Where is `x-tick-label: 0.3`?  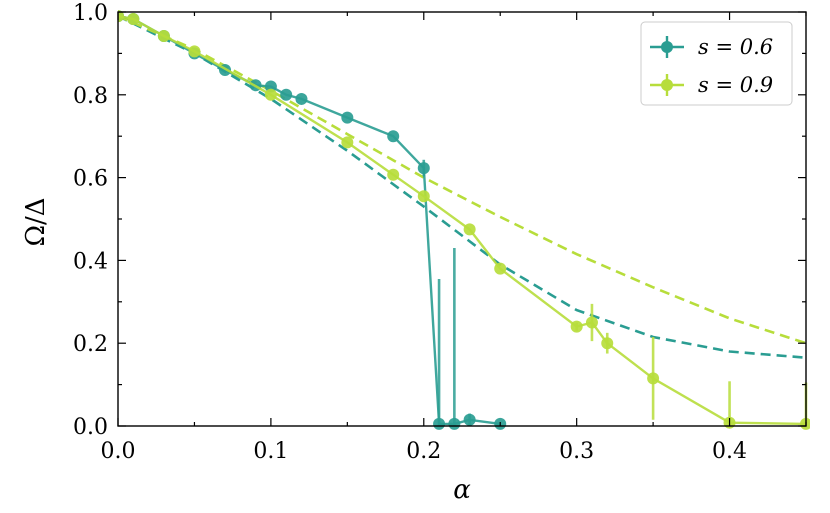
x-tick-label: 0.3 is located at coordinates (576, 451).